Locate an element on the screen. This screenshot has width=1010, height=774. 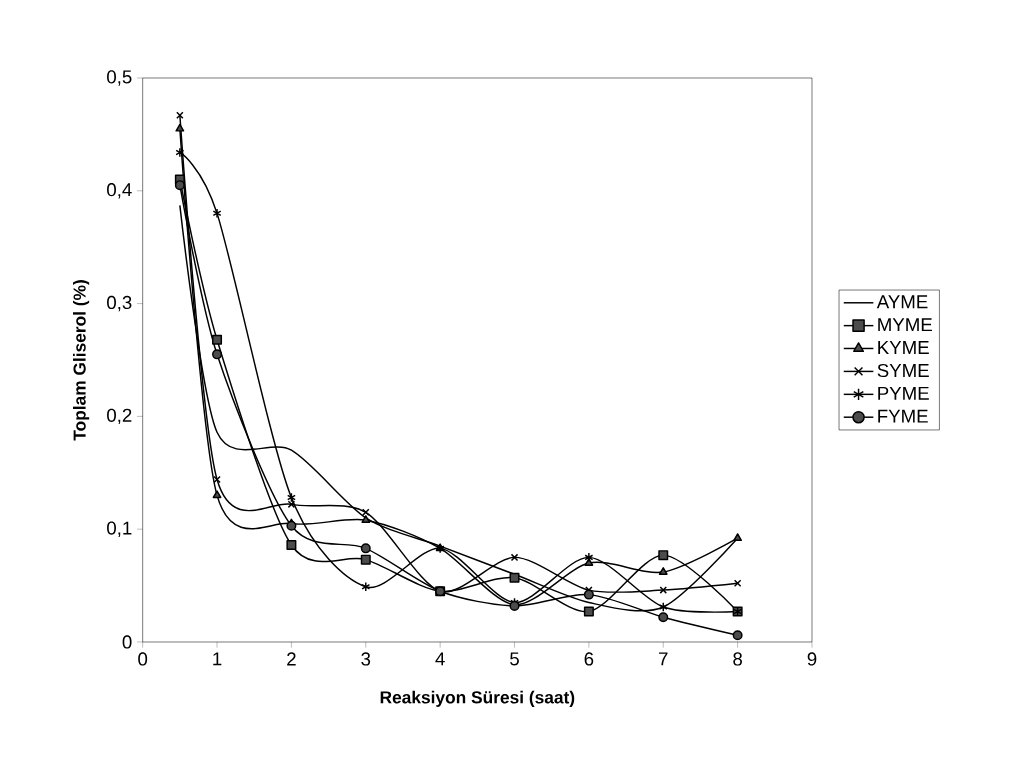
y-tick-label: 0,1 is located at coordinates (119, 529).